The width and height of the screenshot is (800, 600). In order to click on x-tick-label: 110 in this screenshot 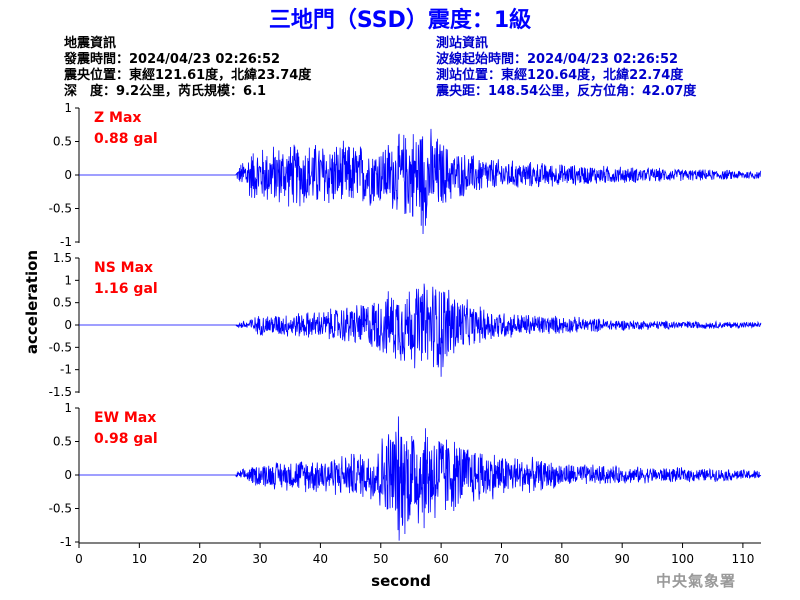, I will do `click(742, 559)`.